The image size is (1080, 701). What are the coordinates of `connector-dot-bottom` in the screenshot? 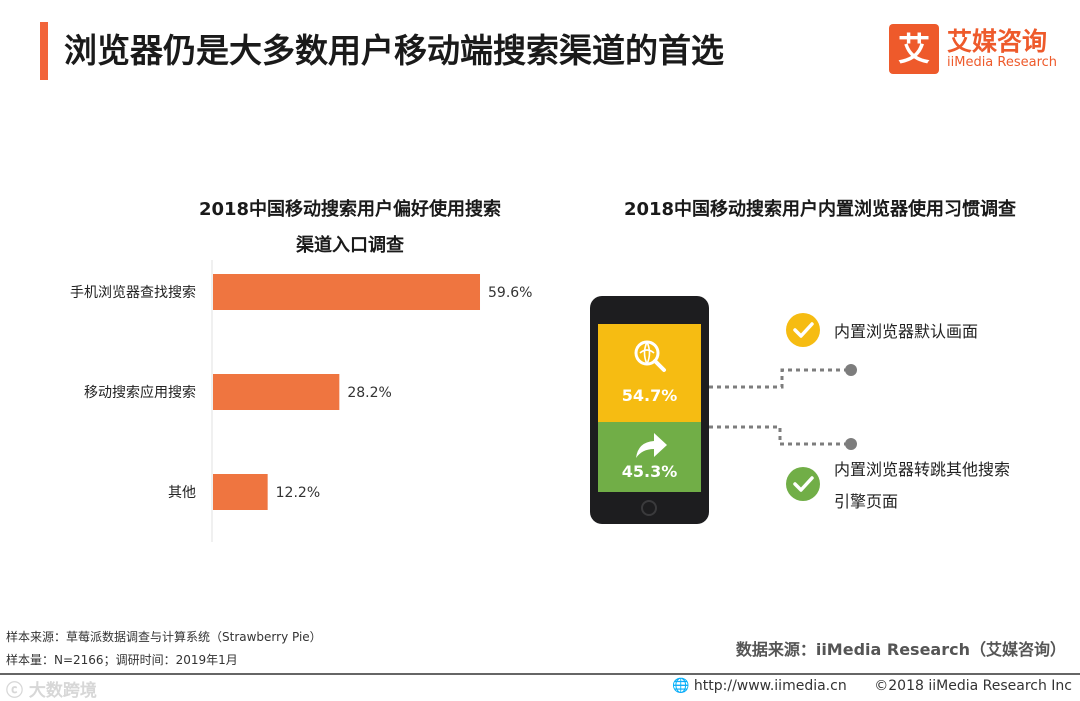 It's located at (851, 444).